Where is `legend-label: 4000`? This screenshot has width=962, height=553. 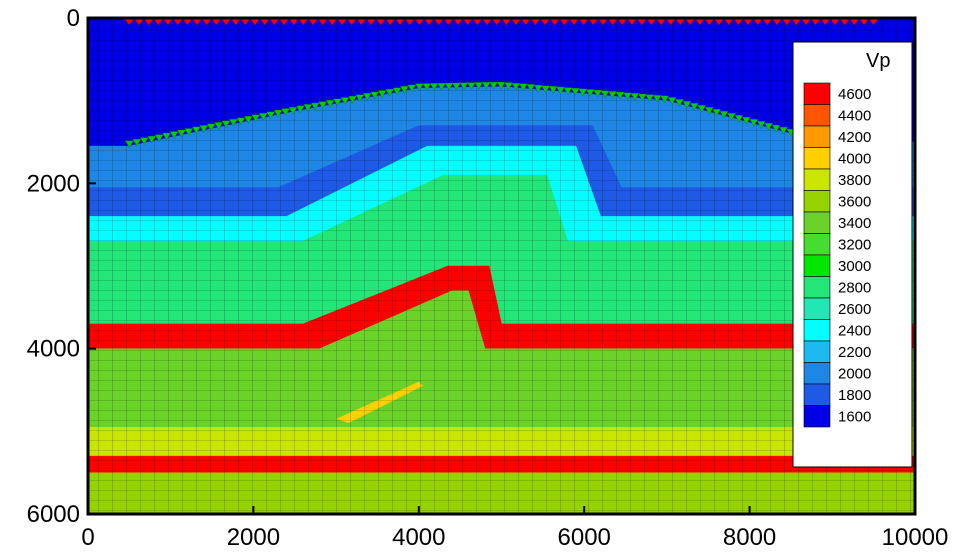 legend-label: 4000 is located at coordinates (854, 158).